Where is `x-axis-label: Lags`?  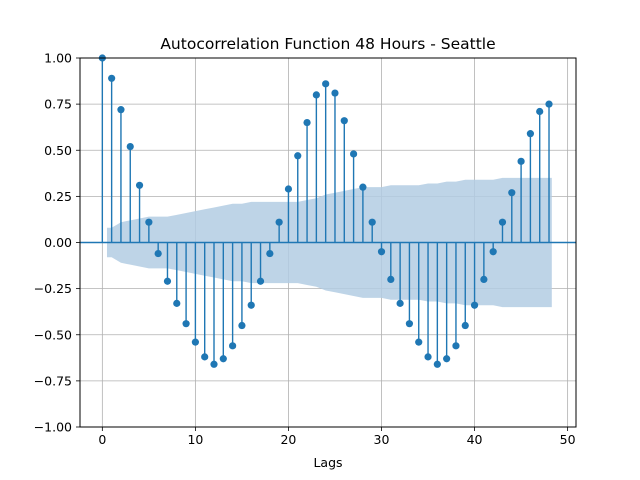 x-axis-label: Lags is located at coordinates (327, 462).